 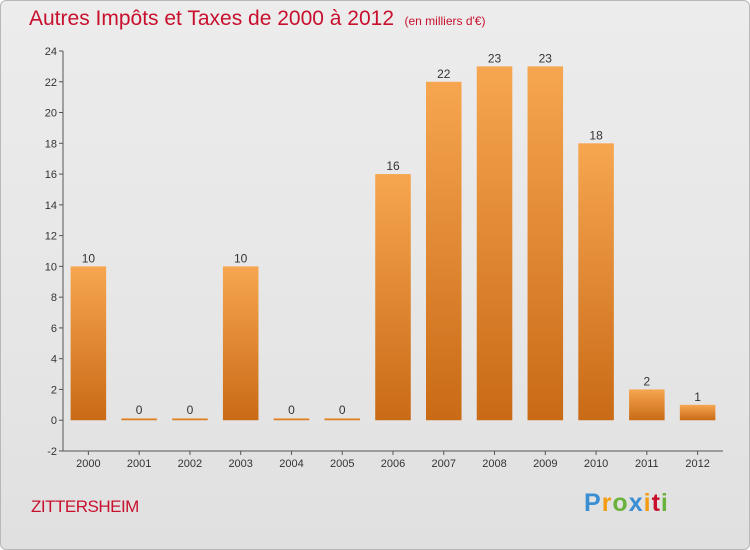 What do you see at coordinates (190, 464) in the screenshot?
I see `x-tick-label: 2002` at bounding box center [190, 464].